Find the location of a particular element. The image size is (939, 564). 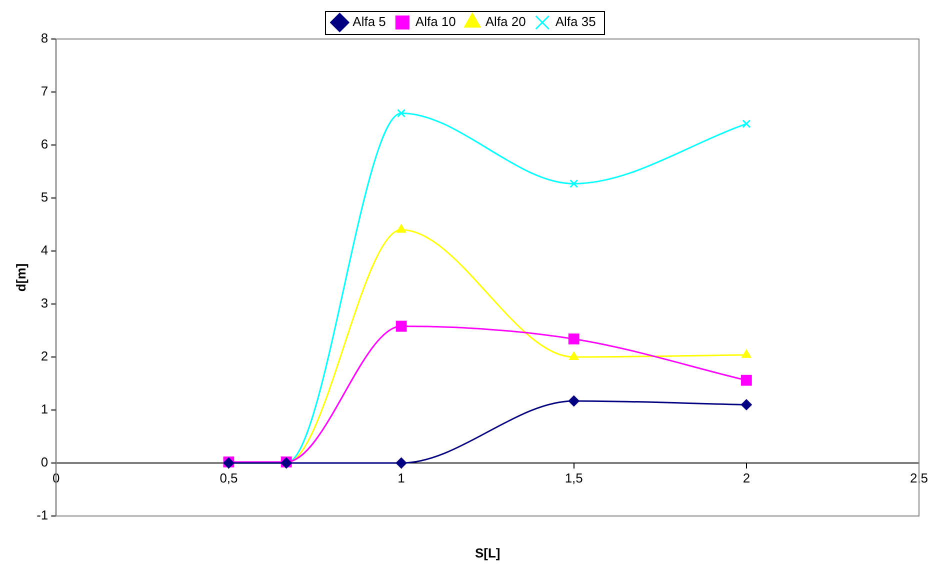

y-tick-label: 6 is located at coordinates (44, 144).